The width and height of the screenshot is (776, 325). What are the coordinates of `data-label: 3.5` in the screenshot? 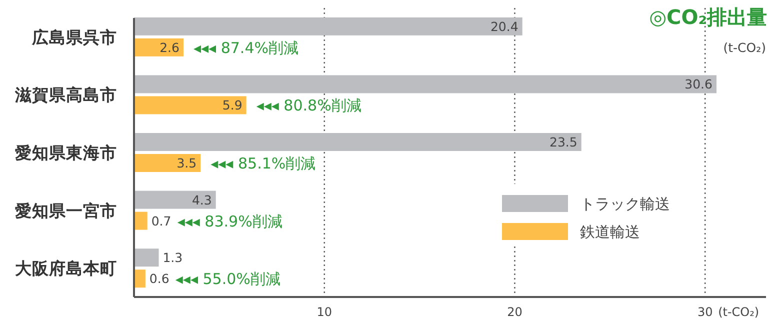 It's located at (186, 163).